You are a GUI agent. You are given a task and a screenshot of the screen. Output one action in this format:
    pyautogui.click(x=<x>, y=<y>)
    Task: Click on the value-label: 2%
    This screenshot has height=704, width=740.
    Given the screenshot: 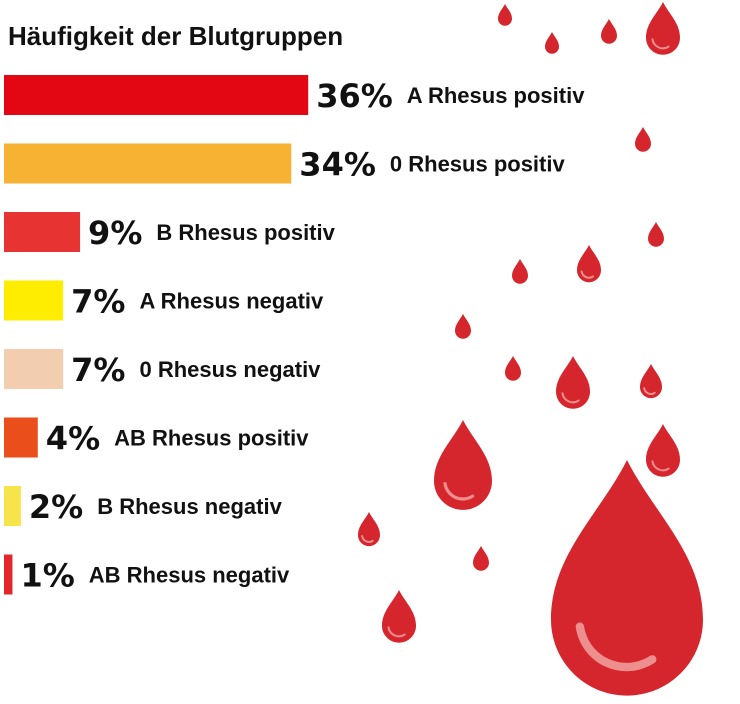 What is the action you would take?
    pyautogui.click(x=56, y=507)
    